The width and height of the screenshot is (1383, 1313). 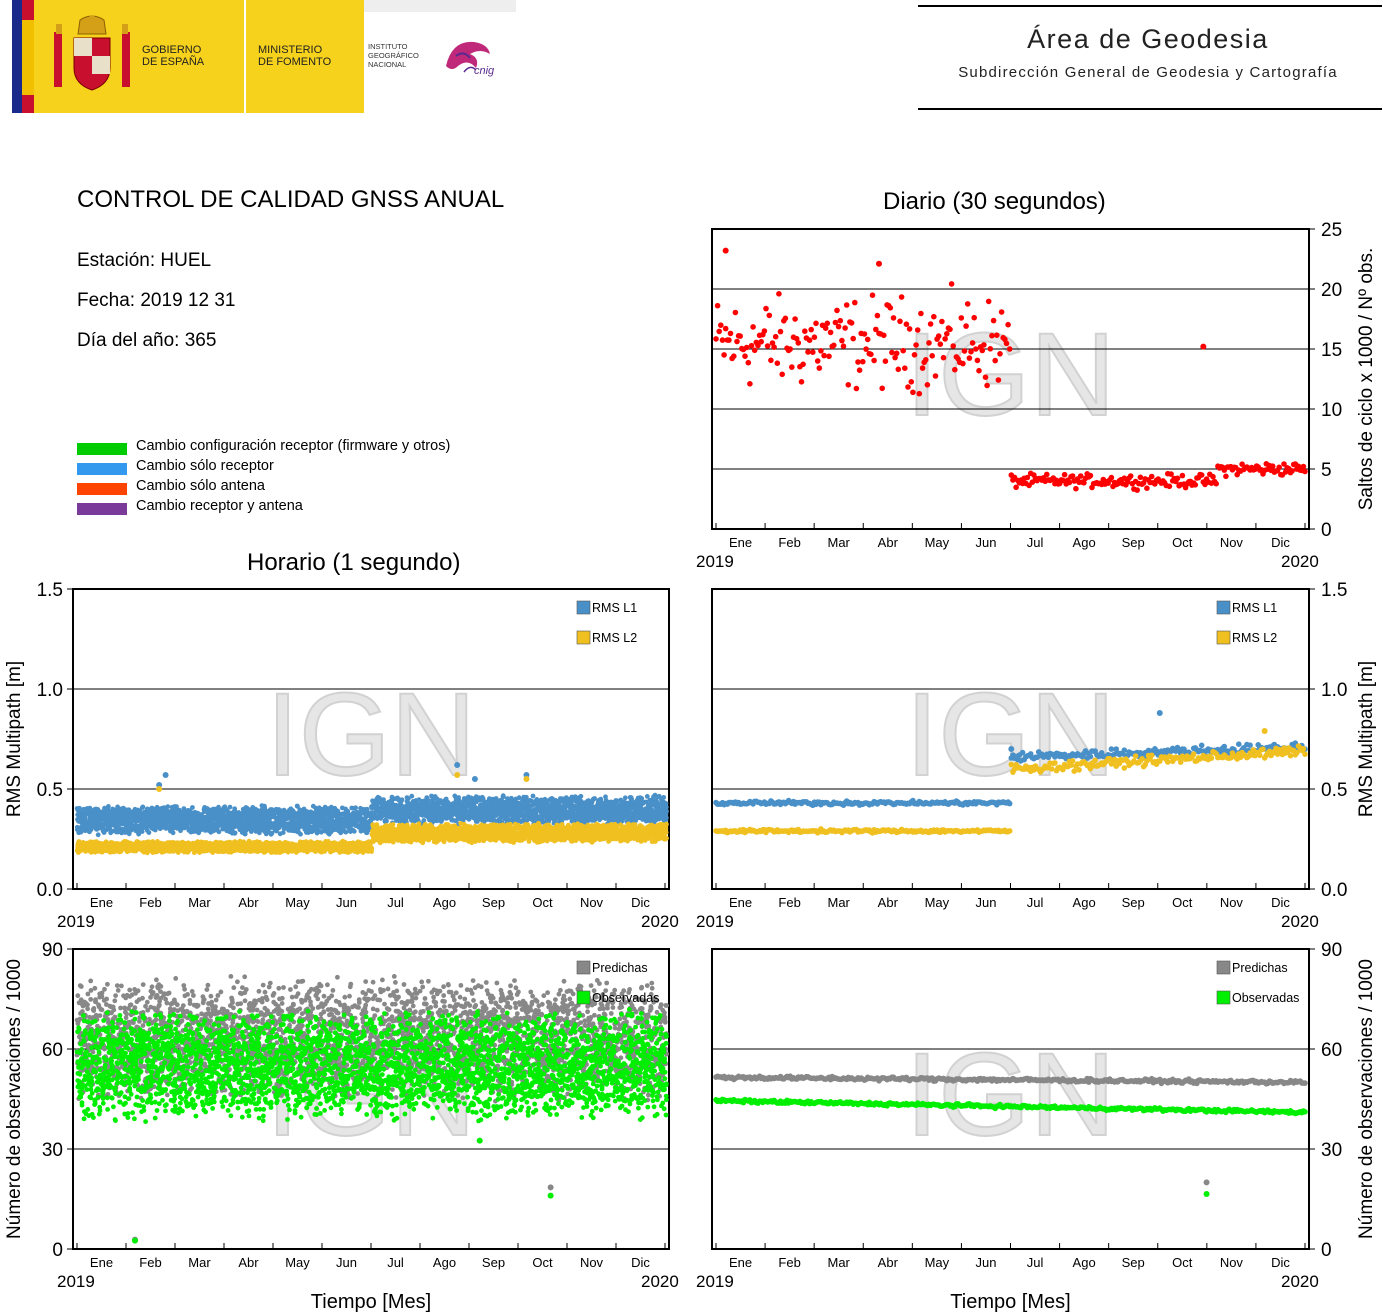 I want to click on legend-swatch-blue, so click(x=102, y=469).